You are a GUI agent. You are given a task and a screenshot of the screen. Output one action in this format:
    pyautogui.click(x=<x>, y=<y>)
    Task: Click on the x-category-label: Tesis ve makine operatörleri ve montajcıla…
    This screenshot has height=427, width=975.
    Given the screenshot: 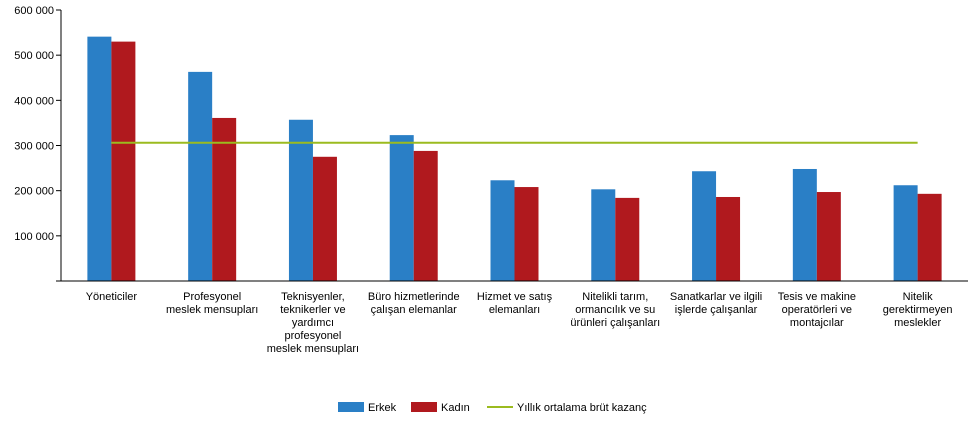 What is the action you would take?
    pyautogui.click(x=817, y=310)
    